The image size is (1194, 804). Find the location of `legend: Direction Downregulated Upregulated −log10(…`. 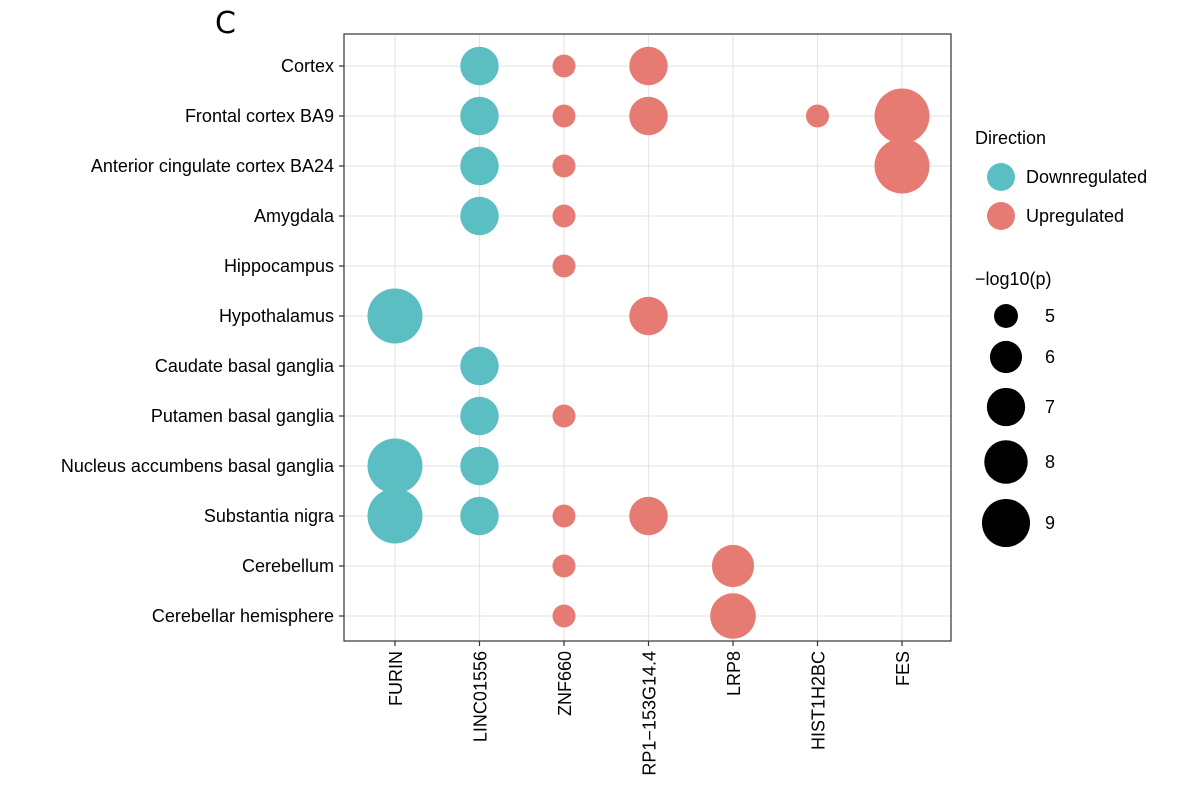

legend: Direction Downregulated Upregulated −log10(… is located at coordinates (1061, 338).